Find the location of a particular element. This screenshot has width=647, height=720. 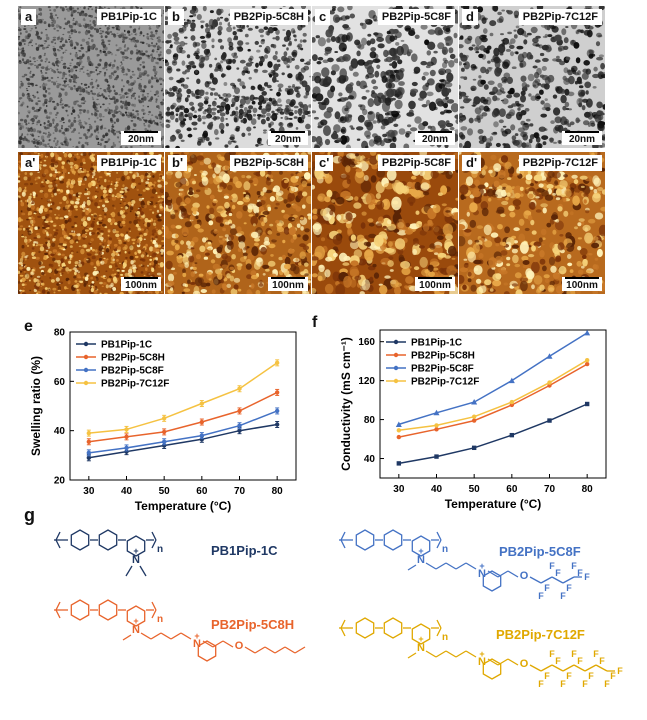

x-tick-label: 60 is located at coordinates (512, 489).